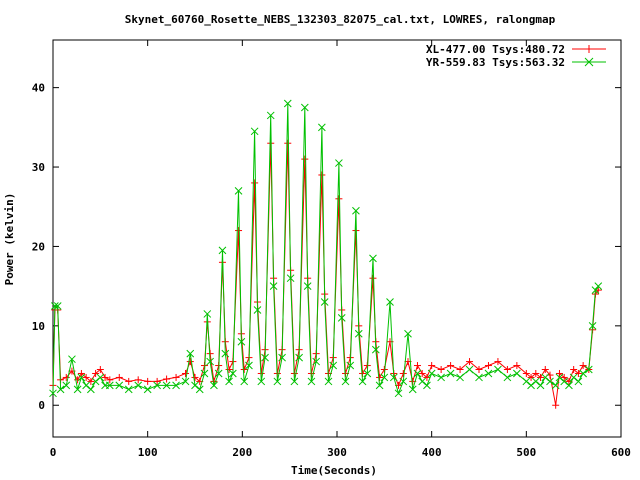  What do you see at coordinates (589, 62) in the screenshot?
I see `legend-marker-yr` at bounding box center [589, 62].